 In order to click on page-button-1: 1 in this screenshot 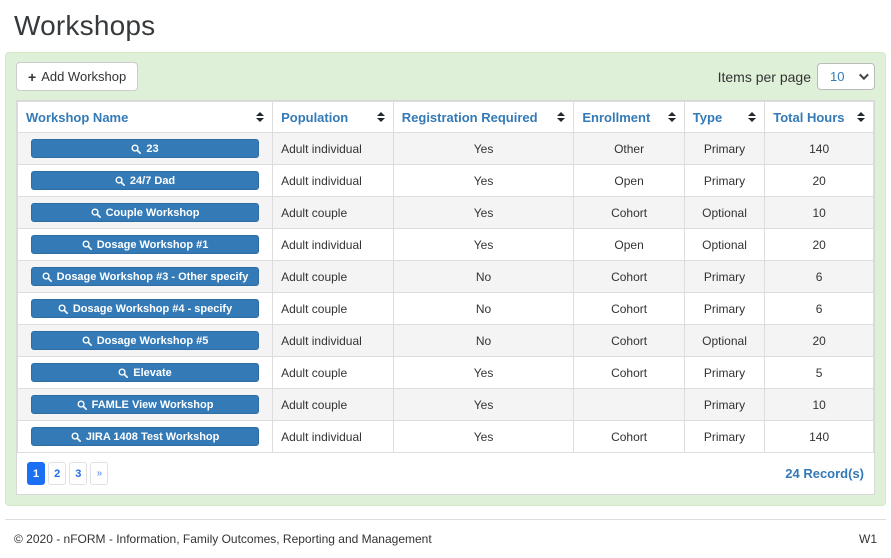, I will do `click(36, 473)`.